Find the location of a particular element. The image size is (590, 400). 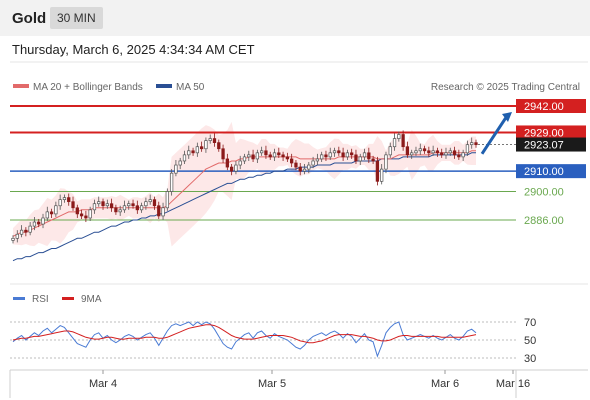

timeframe-badge: 30 MIN is located at coordinates (76, 18).